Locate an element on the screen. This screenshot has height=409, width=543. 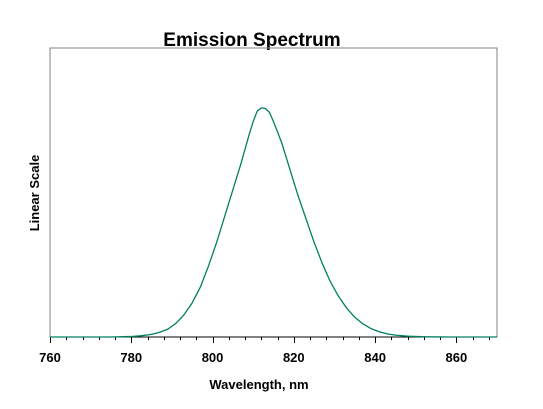
x-ticks is located at coordinates (270, 340).